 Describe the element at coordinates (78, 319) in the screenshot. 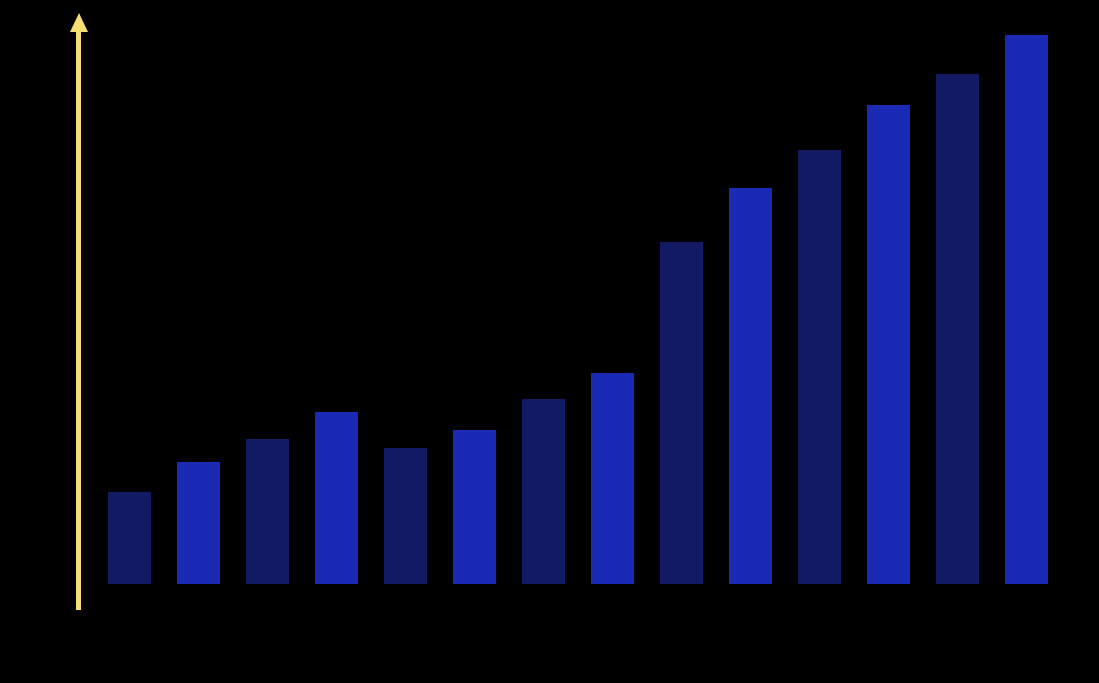

I see `y-axis-line` at that location.